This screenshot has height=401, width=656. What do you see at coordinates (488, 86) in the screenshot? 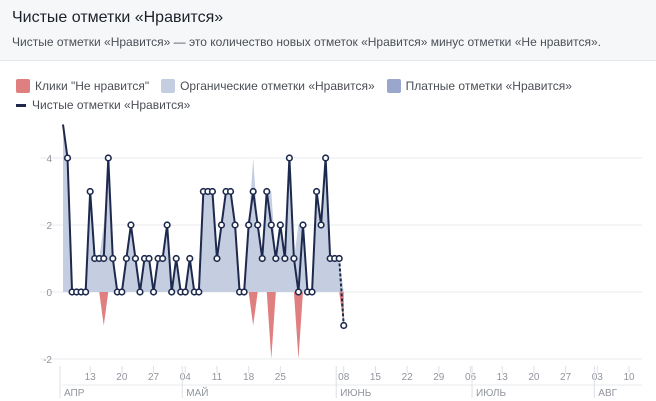
I see `legend-label-paid: Платные отметки «Нравится»` at bounding box center [488, 86].